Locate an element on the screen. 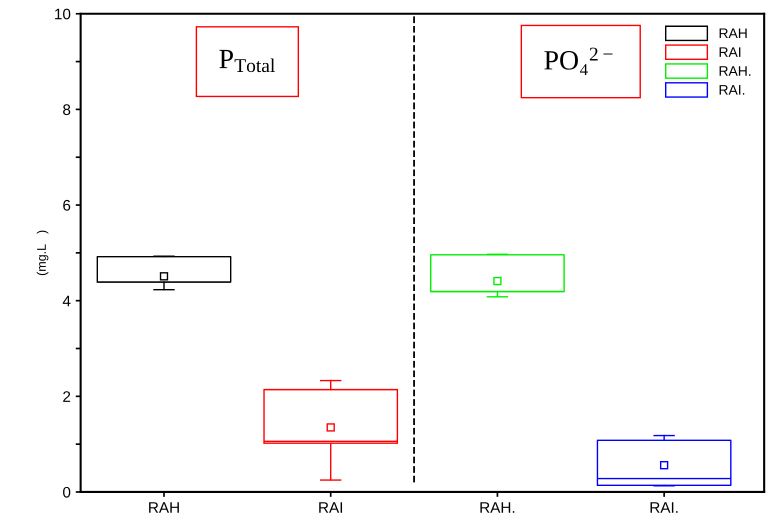  x-tick-label: RAH. is located at coordinates (497, 507).